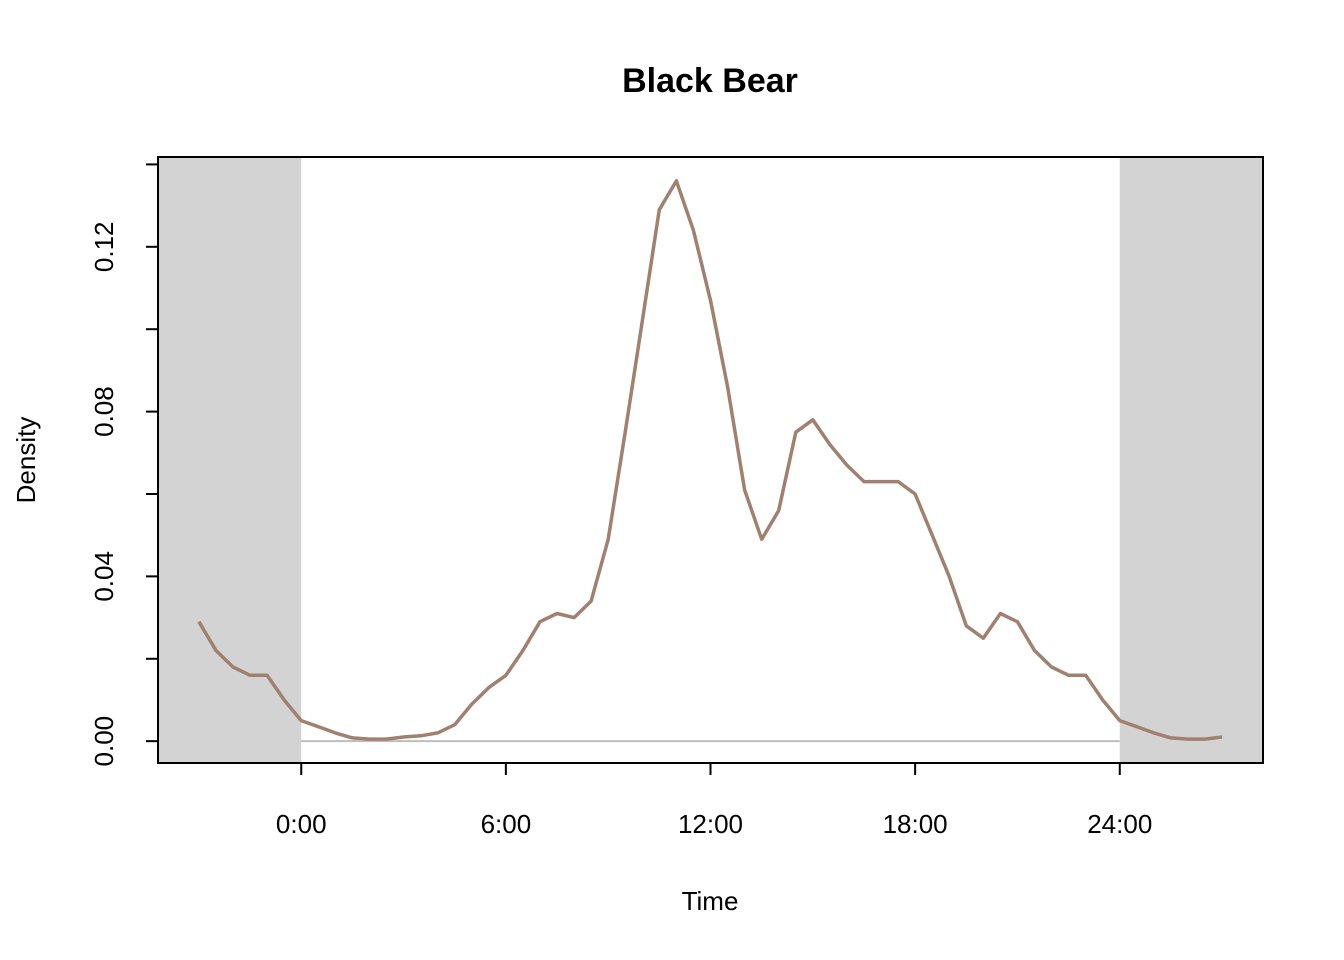 This screenshot has height=960, width=1344. I want to click on y-tick-label: 0.12, so click(104, 247).